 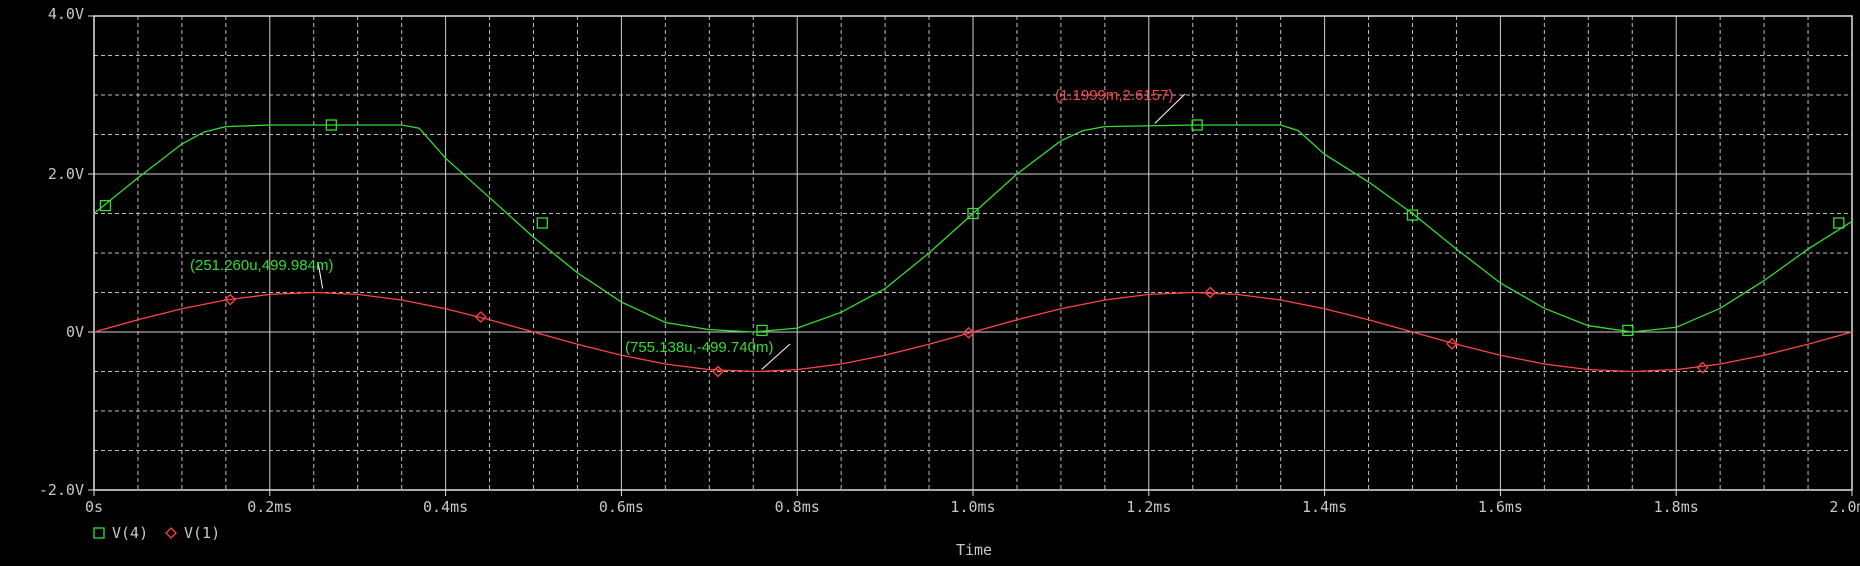 What do you see at coordinates (94, 507) in the screenshot?
I see `x-tick-label: 0s` at bounding box center [94, 507].